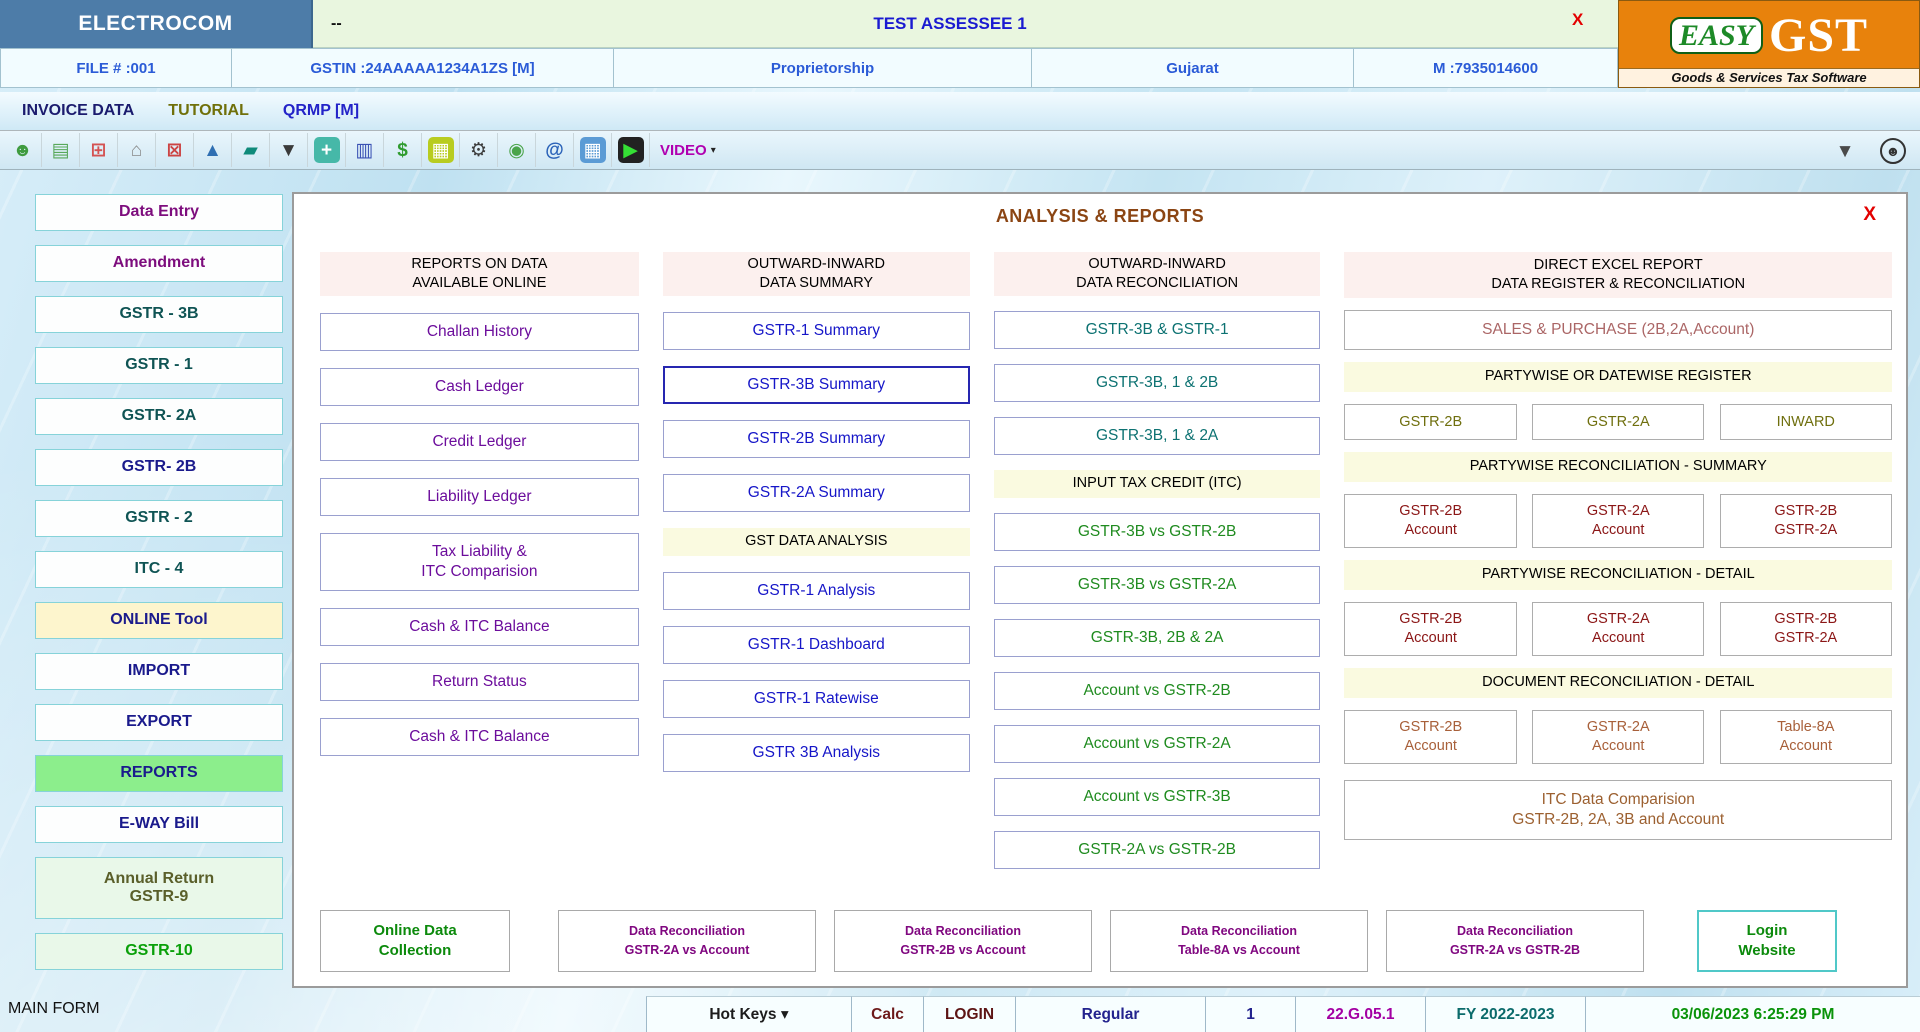 Image resolution: width=1920 pixels, height=1032 pixels. I want to click on schedule-grid-icon: ▦, so click(593, 150).